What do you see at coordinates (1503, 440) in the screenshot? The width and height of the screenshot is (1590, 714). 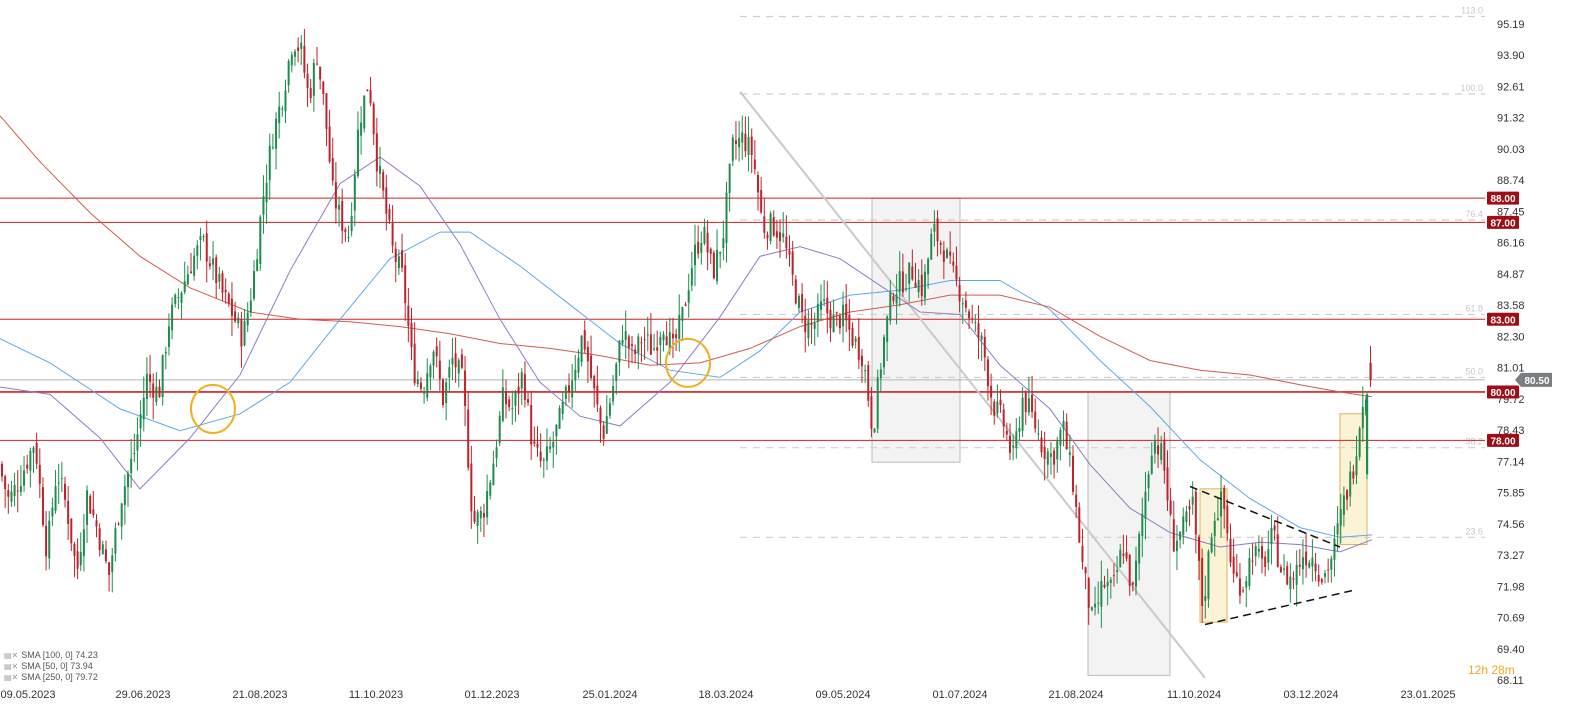 I see `level-badge` at bounding box center [1503, 440].